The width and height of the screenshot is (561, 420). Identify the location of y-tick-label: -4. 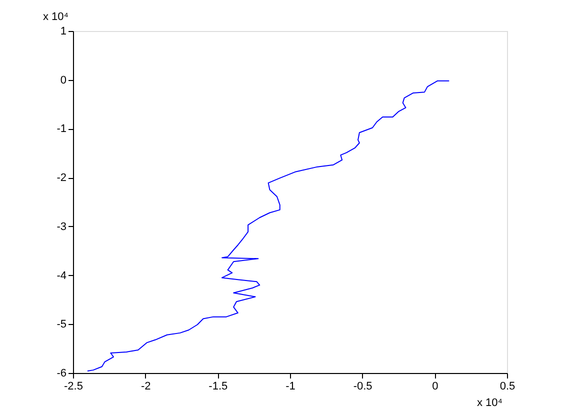
(61, 276).